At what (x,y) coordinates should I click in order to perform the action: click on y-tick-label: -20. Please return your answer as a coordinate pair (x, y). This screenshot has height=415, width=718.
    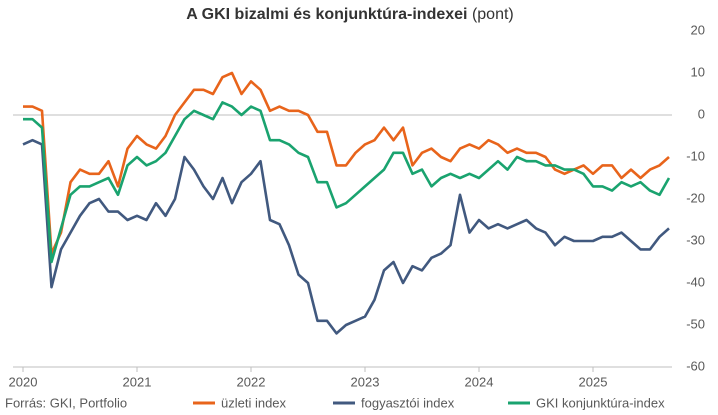
    Looking at the image, I should click on (695, 197).